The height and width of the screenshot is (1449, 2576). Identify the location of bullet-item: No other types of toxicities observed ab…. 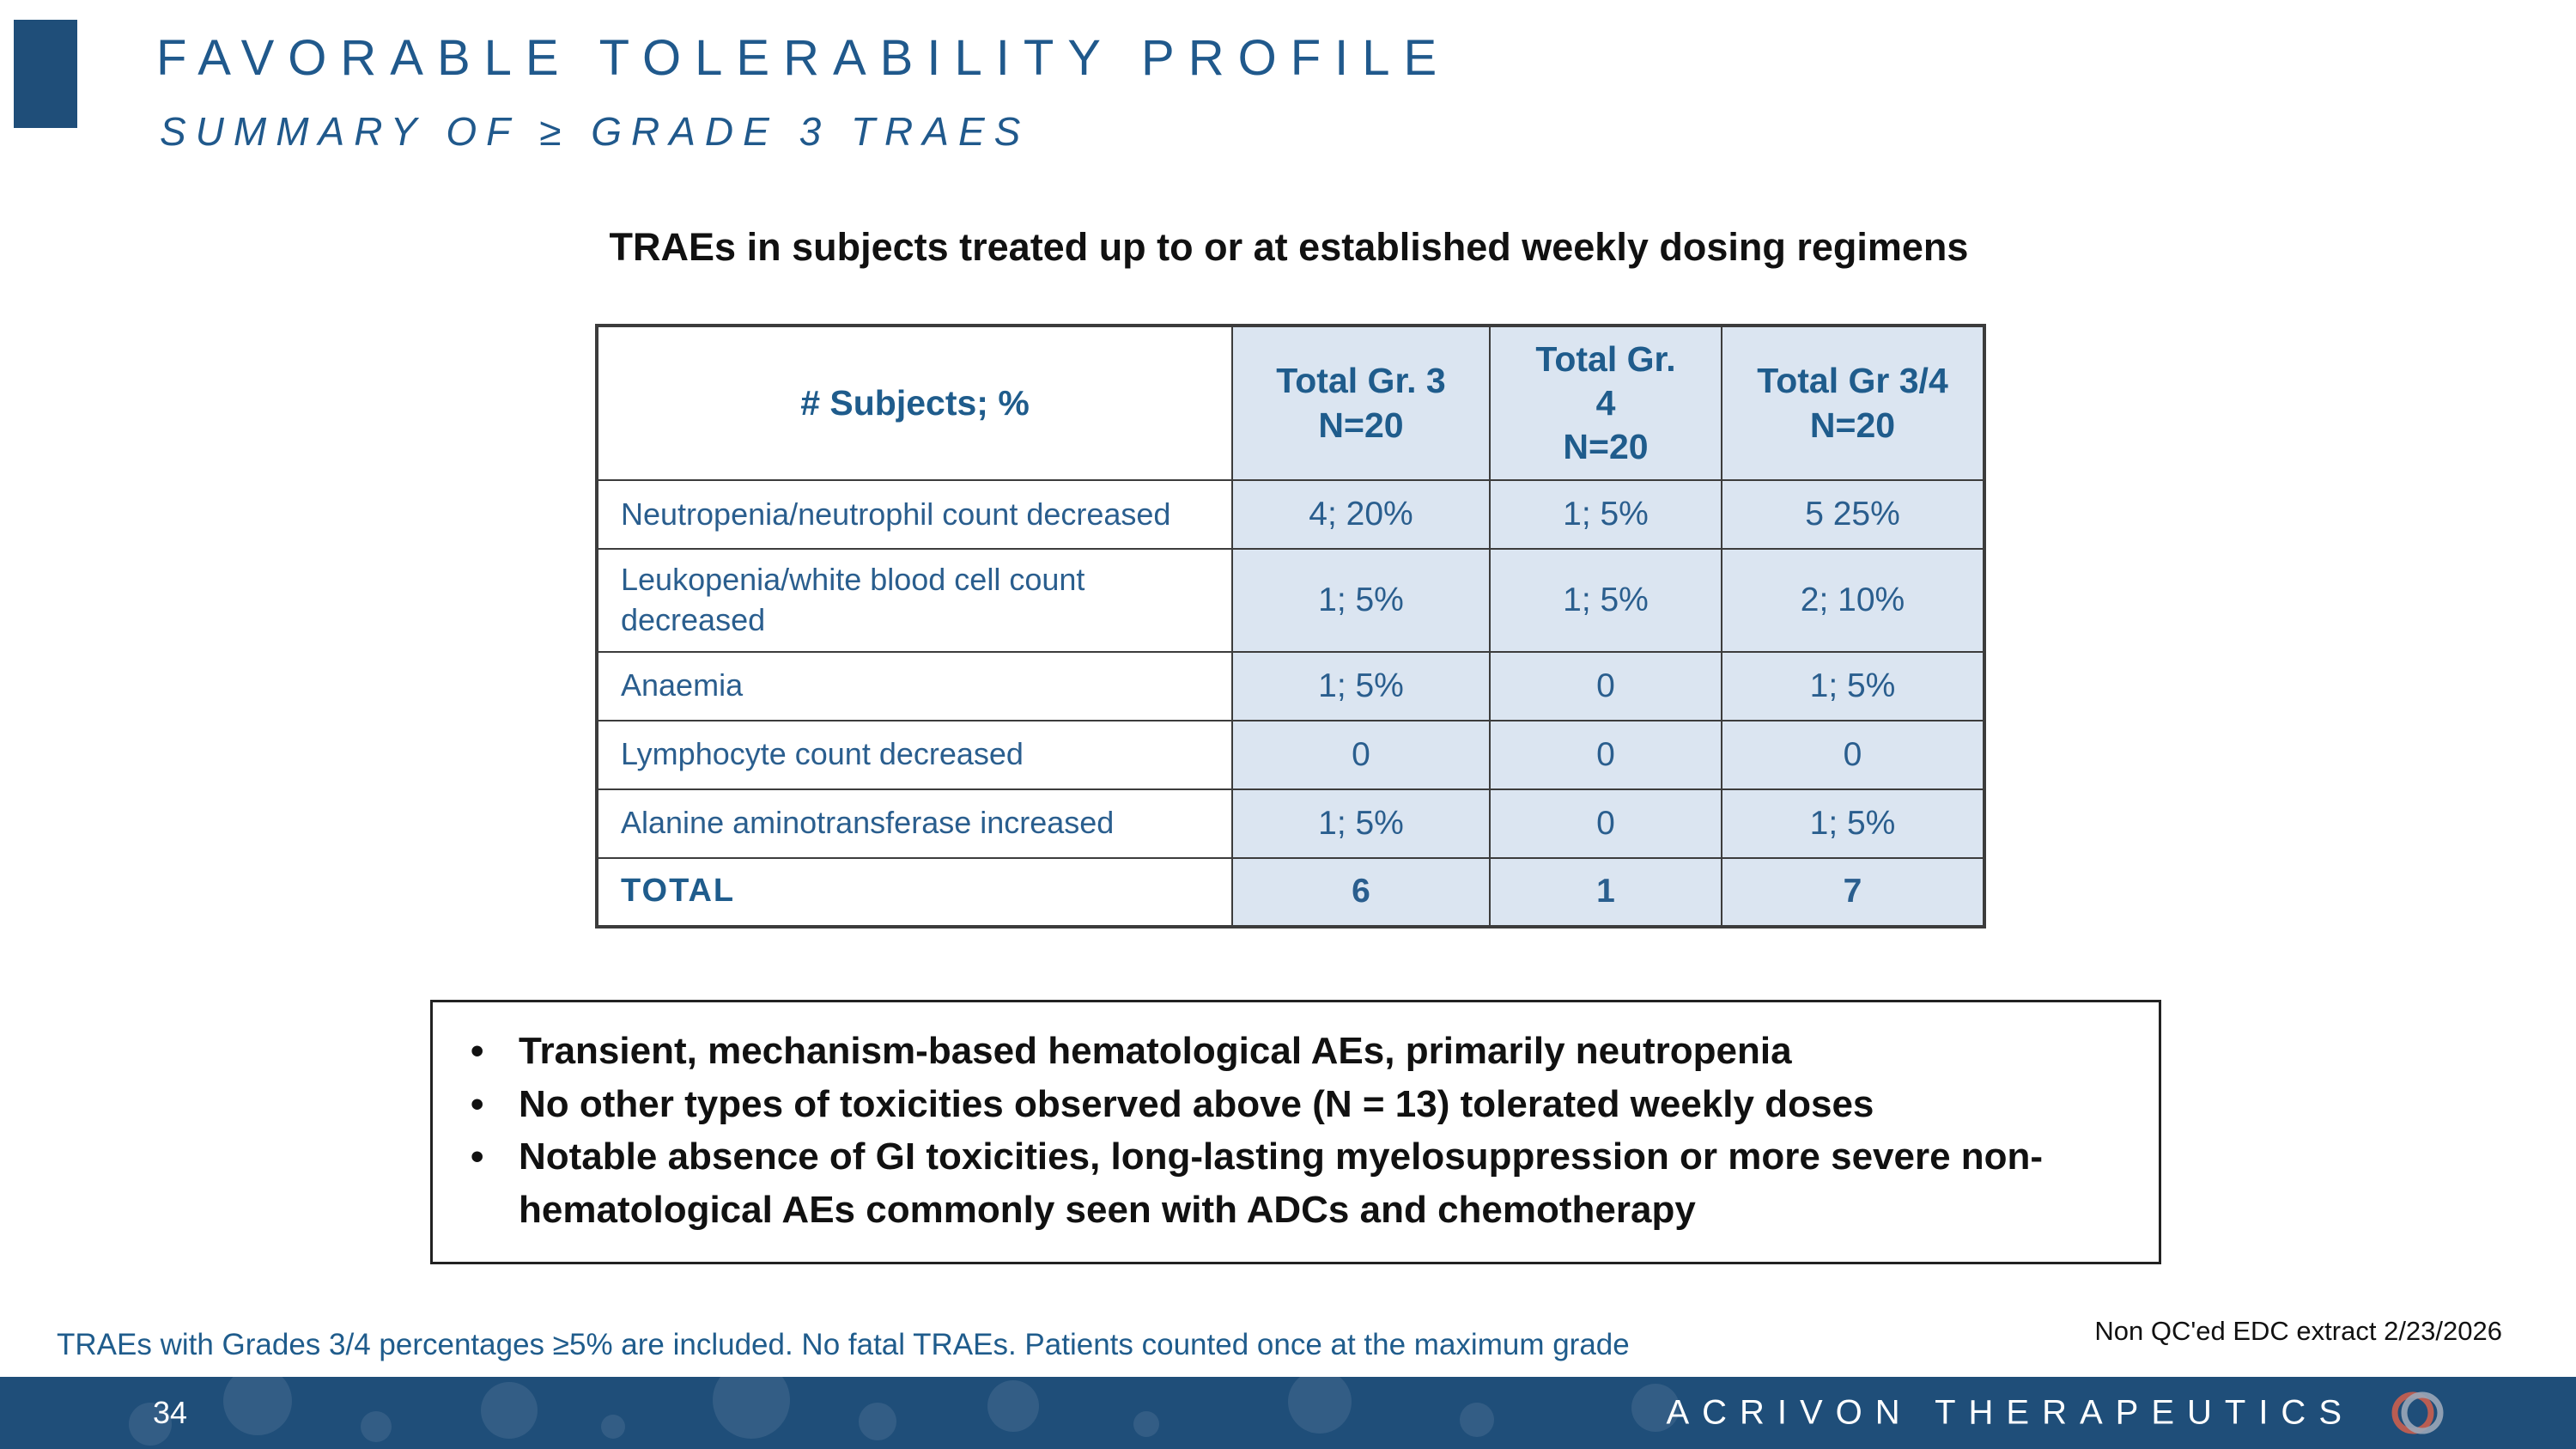
(1296, 1104).